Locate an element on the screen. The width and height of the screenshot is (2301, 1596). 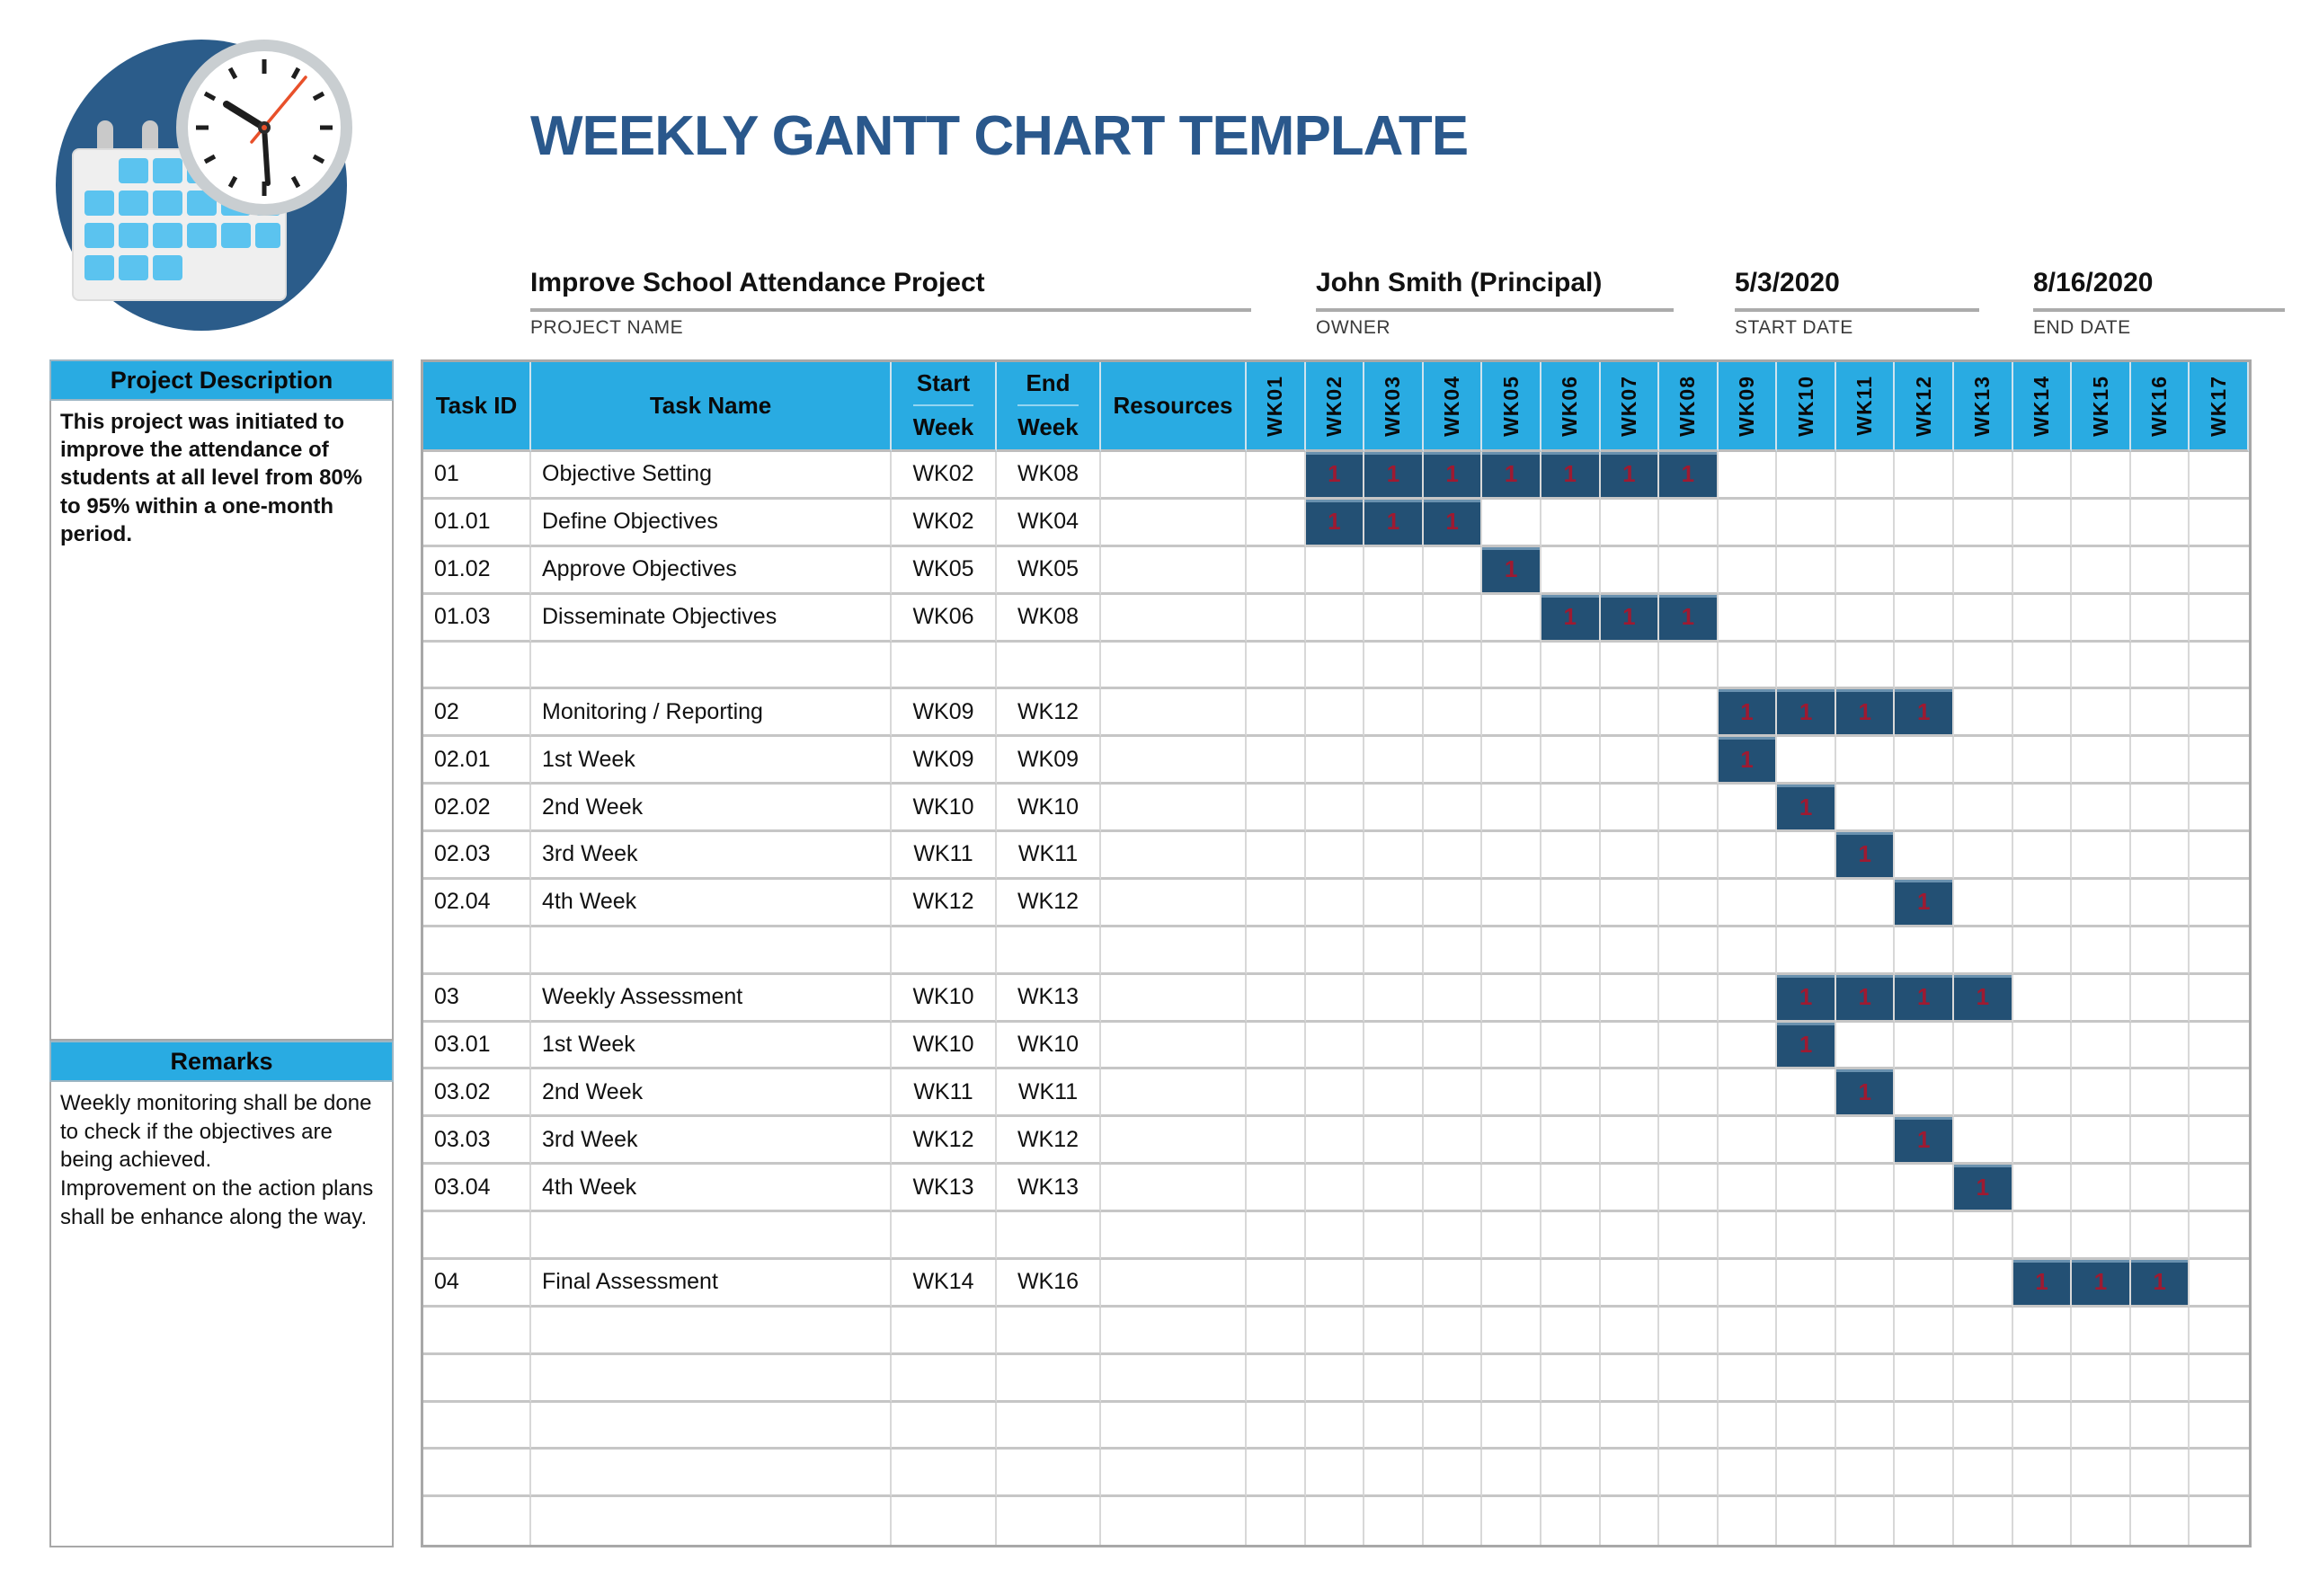
task-name-cell: Objective Setting is located at coordinates (711, 476).